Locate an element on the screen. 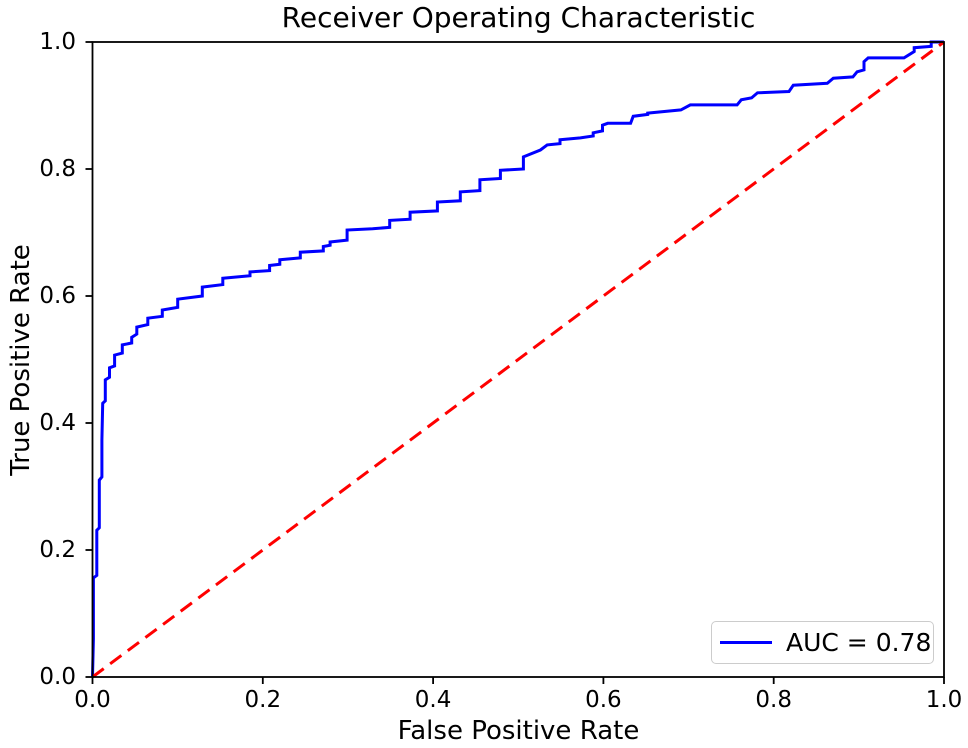 The image size is (968, 748). x-axis-label: False Positive Rate is located at coordinates (518, 731).